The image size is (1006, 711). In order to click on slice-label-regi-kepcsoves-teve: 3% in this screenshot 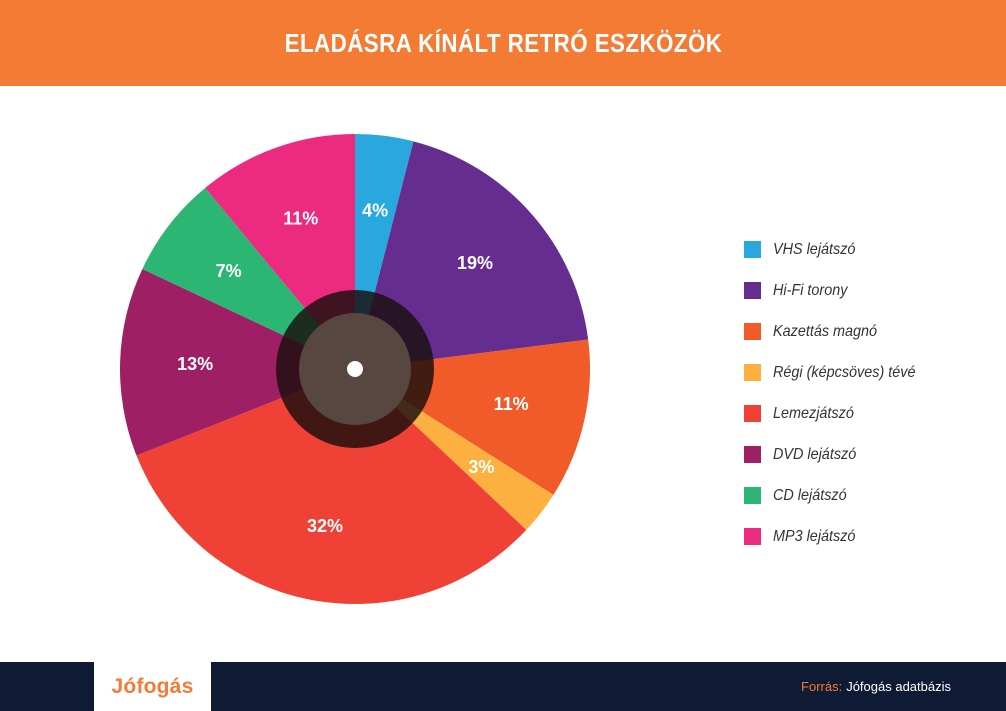, I will do `click(481, 467)`.